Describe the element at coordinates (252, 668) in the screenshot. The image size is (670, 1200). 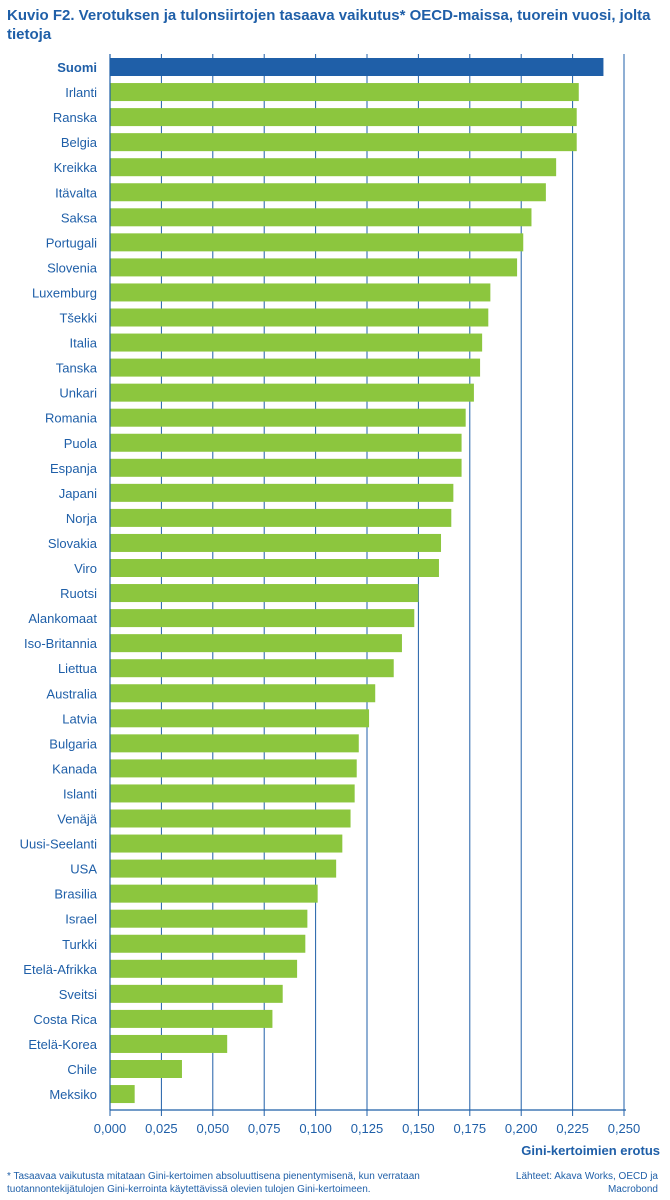
I see `bar-liettua` at that location.